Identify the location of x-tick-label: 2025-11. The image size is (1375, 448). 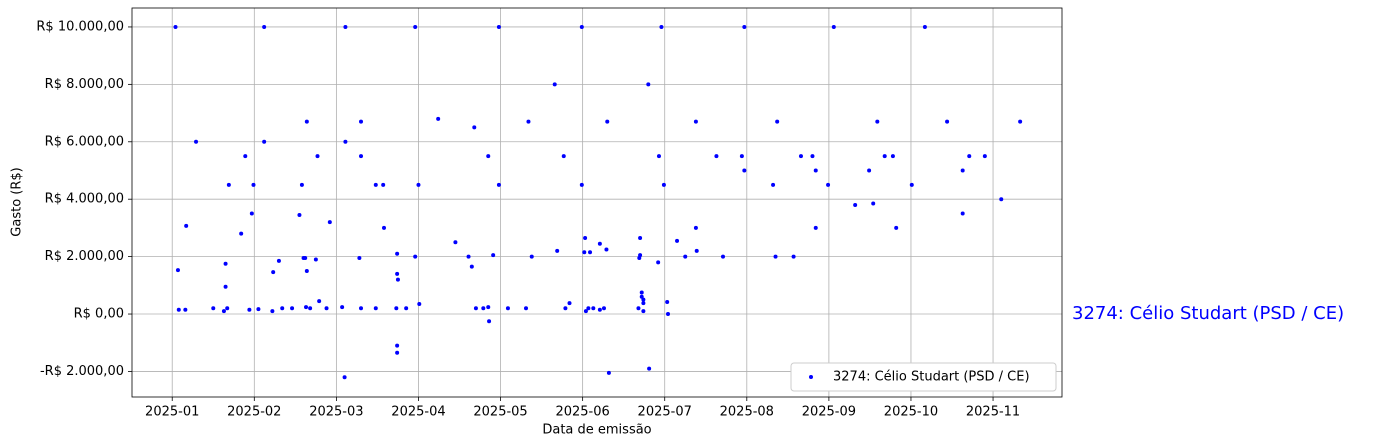
(993, 412).